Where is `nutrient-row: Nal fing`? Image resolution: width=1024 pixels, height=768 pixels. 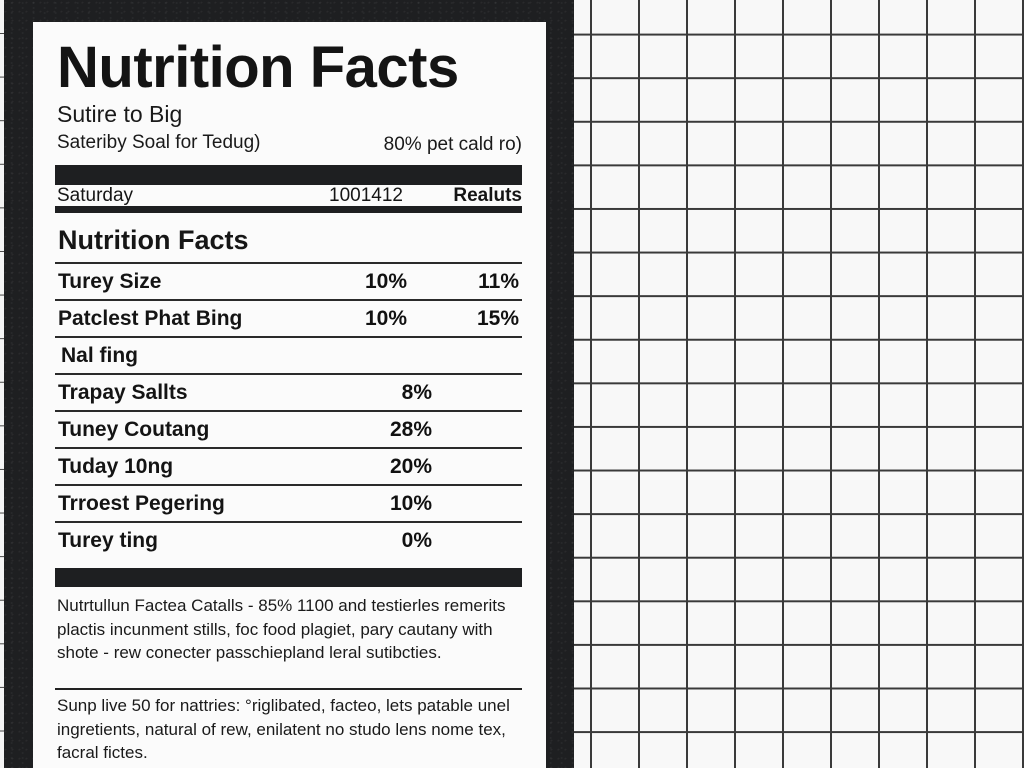 nutrient-row: Nal fing is located at coordinates (288, 354).